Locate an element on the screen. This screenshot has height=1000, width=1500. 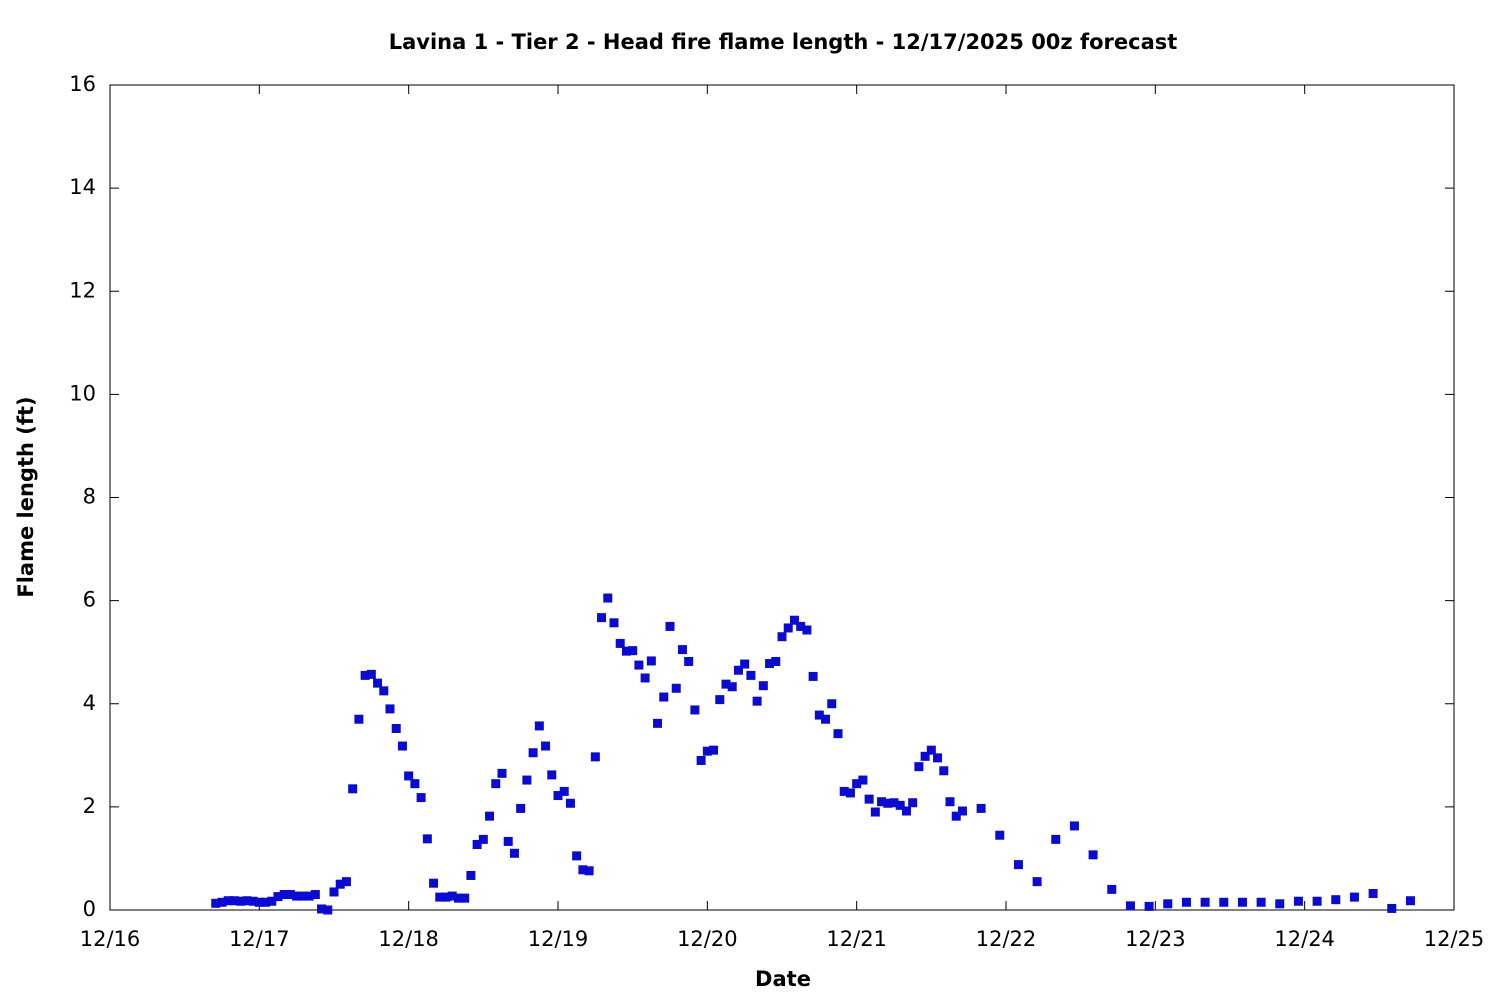
x-tick-label: 12/17 is located at coordinates (259, 939).